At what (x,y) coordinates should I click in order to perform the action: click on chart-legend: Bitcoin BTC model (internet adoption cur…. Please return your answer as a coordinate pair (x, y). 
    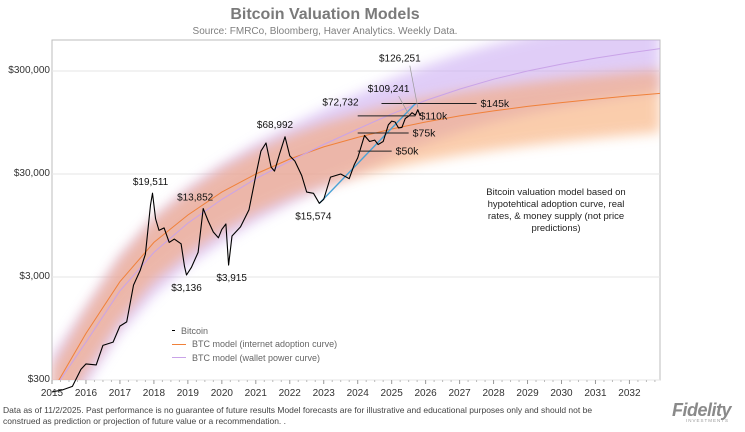
    Looking at the image, I should click on (254, 344).